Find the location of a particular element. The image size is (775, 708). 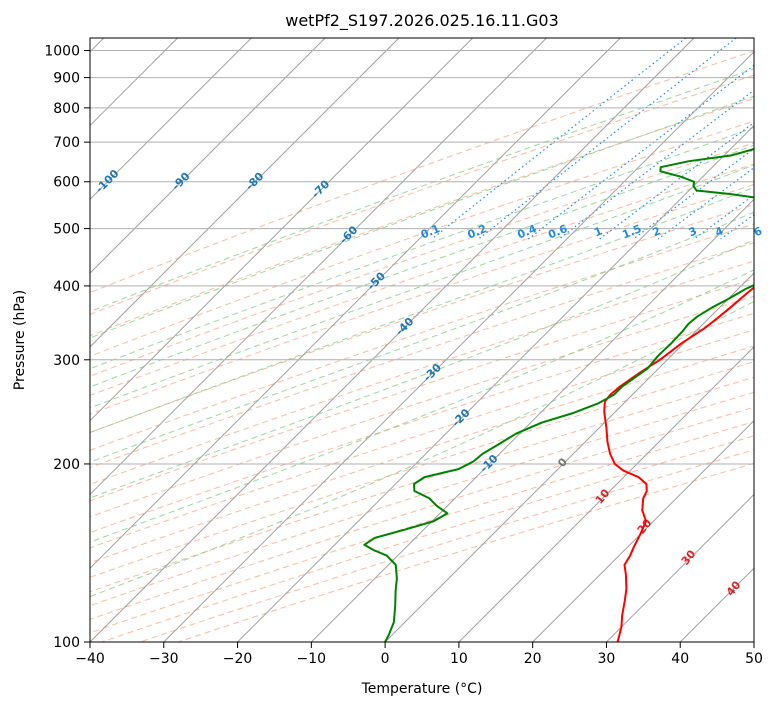

x-tick-label: 40 is located at coordinates (680, 659).